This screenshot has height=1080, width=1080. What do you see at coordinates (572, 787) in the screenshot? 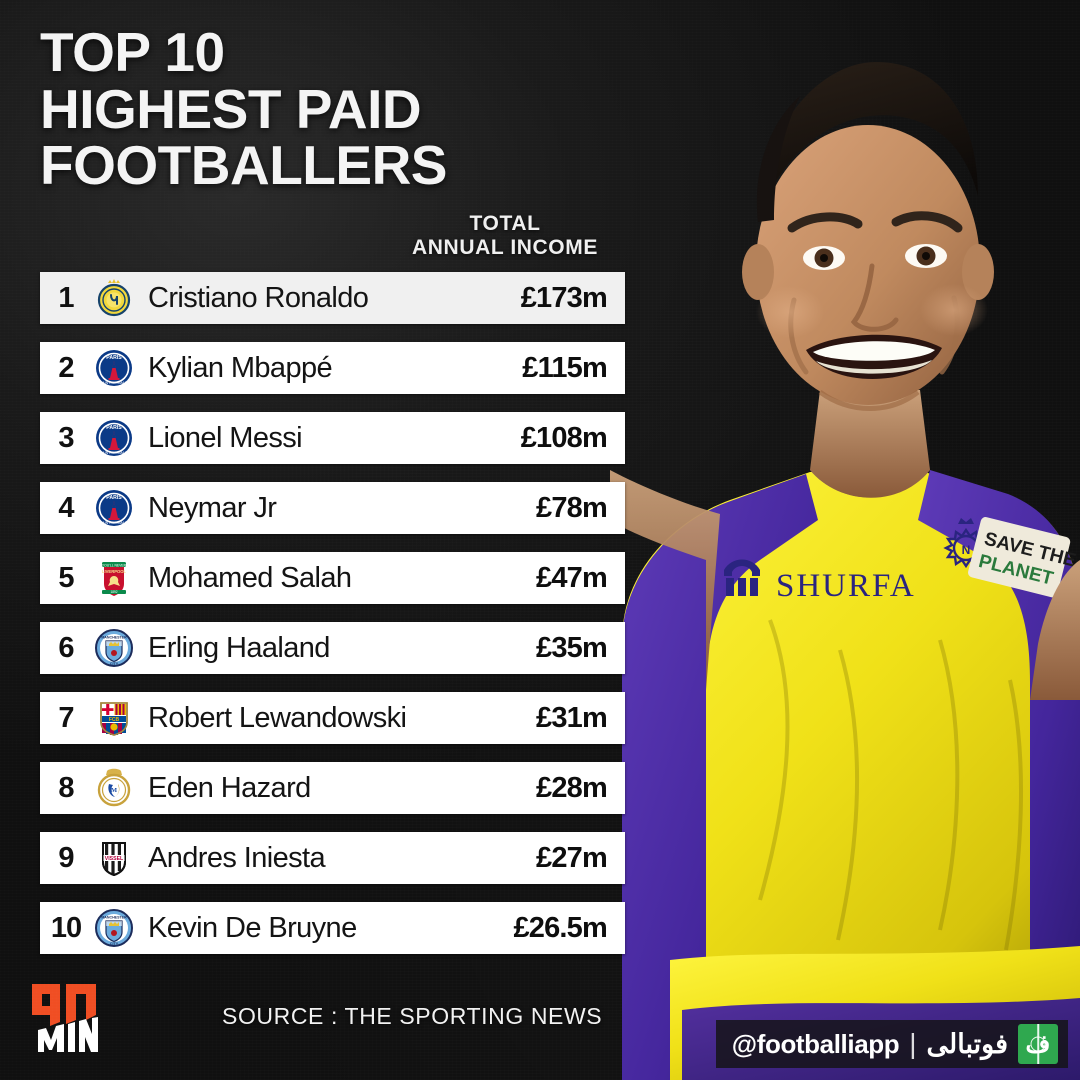
I see `income-amount: £28m` at bounding box center [572, 787].